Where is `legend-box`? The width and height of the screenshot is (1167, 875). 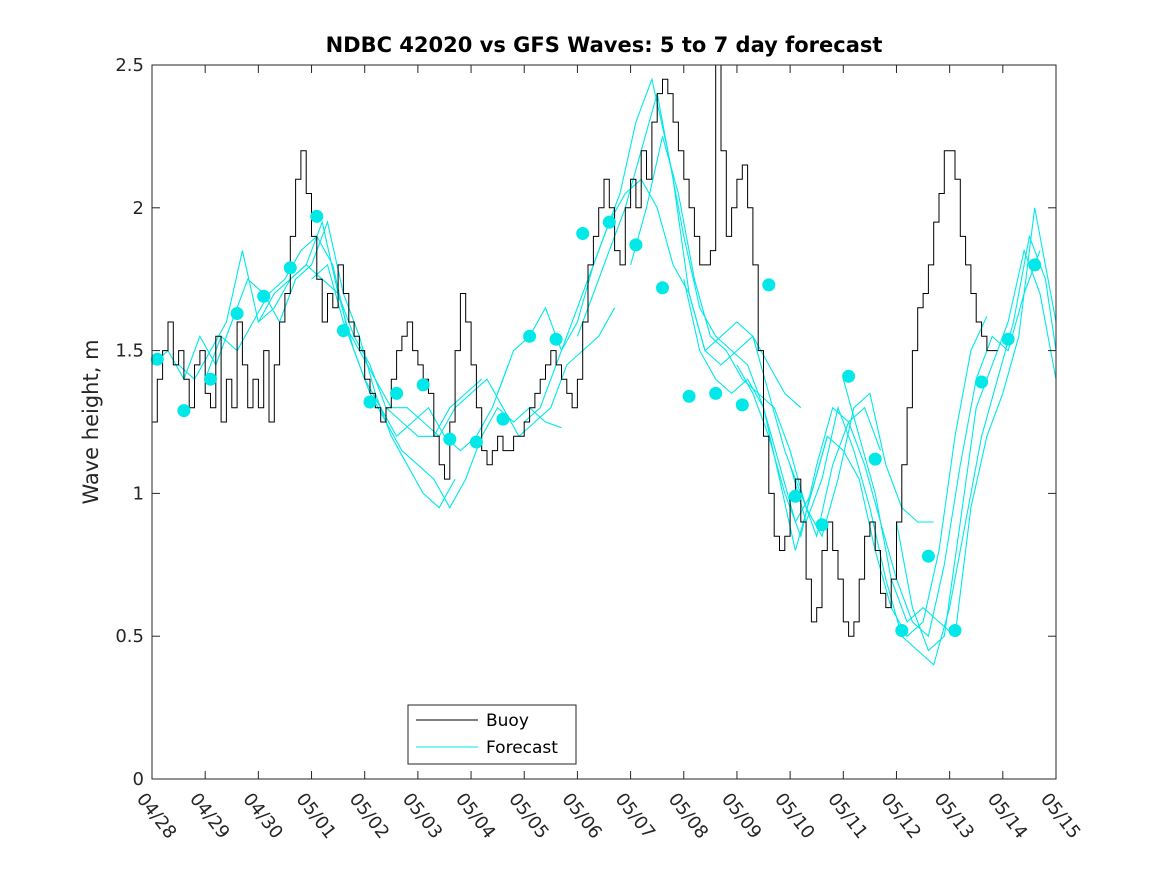
legend-box is located at coordinates (492, 734).